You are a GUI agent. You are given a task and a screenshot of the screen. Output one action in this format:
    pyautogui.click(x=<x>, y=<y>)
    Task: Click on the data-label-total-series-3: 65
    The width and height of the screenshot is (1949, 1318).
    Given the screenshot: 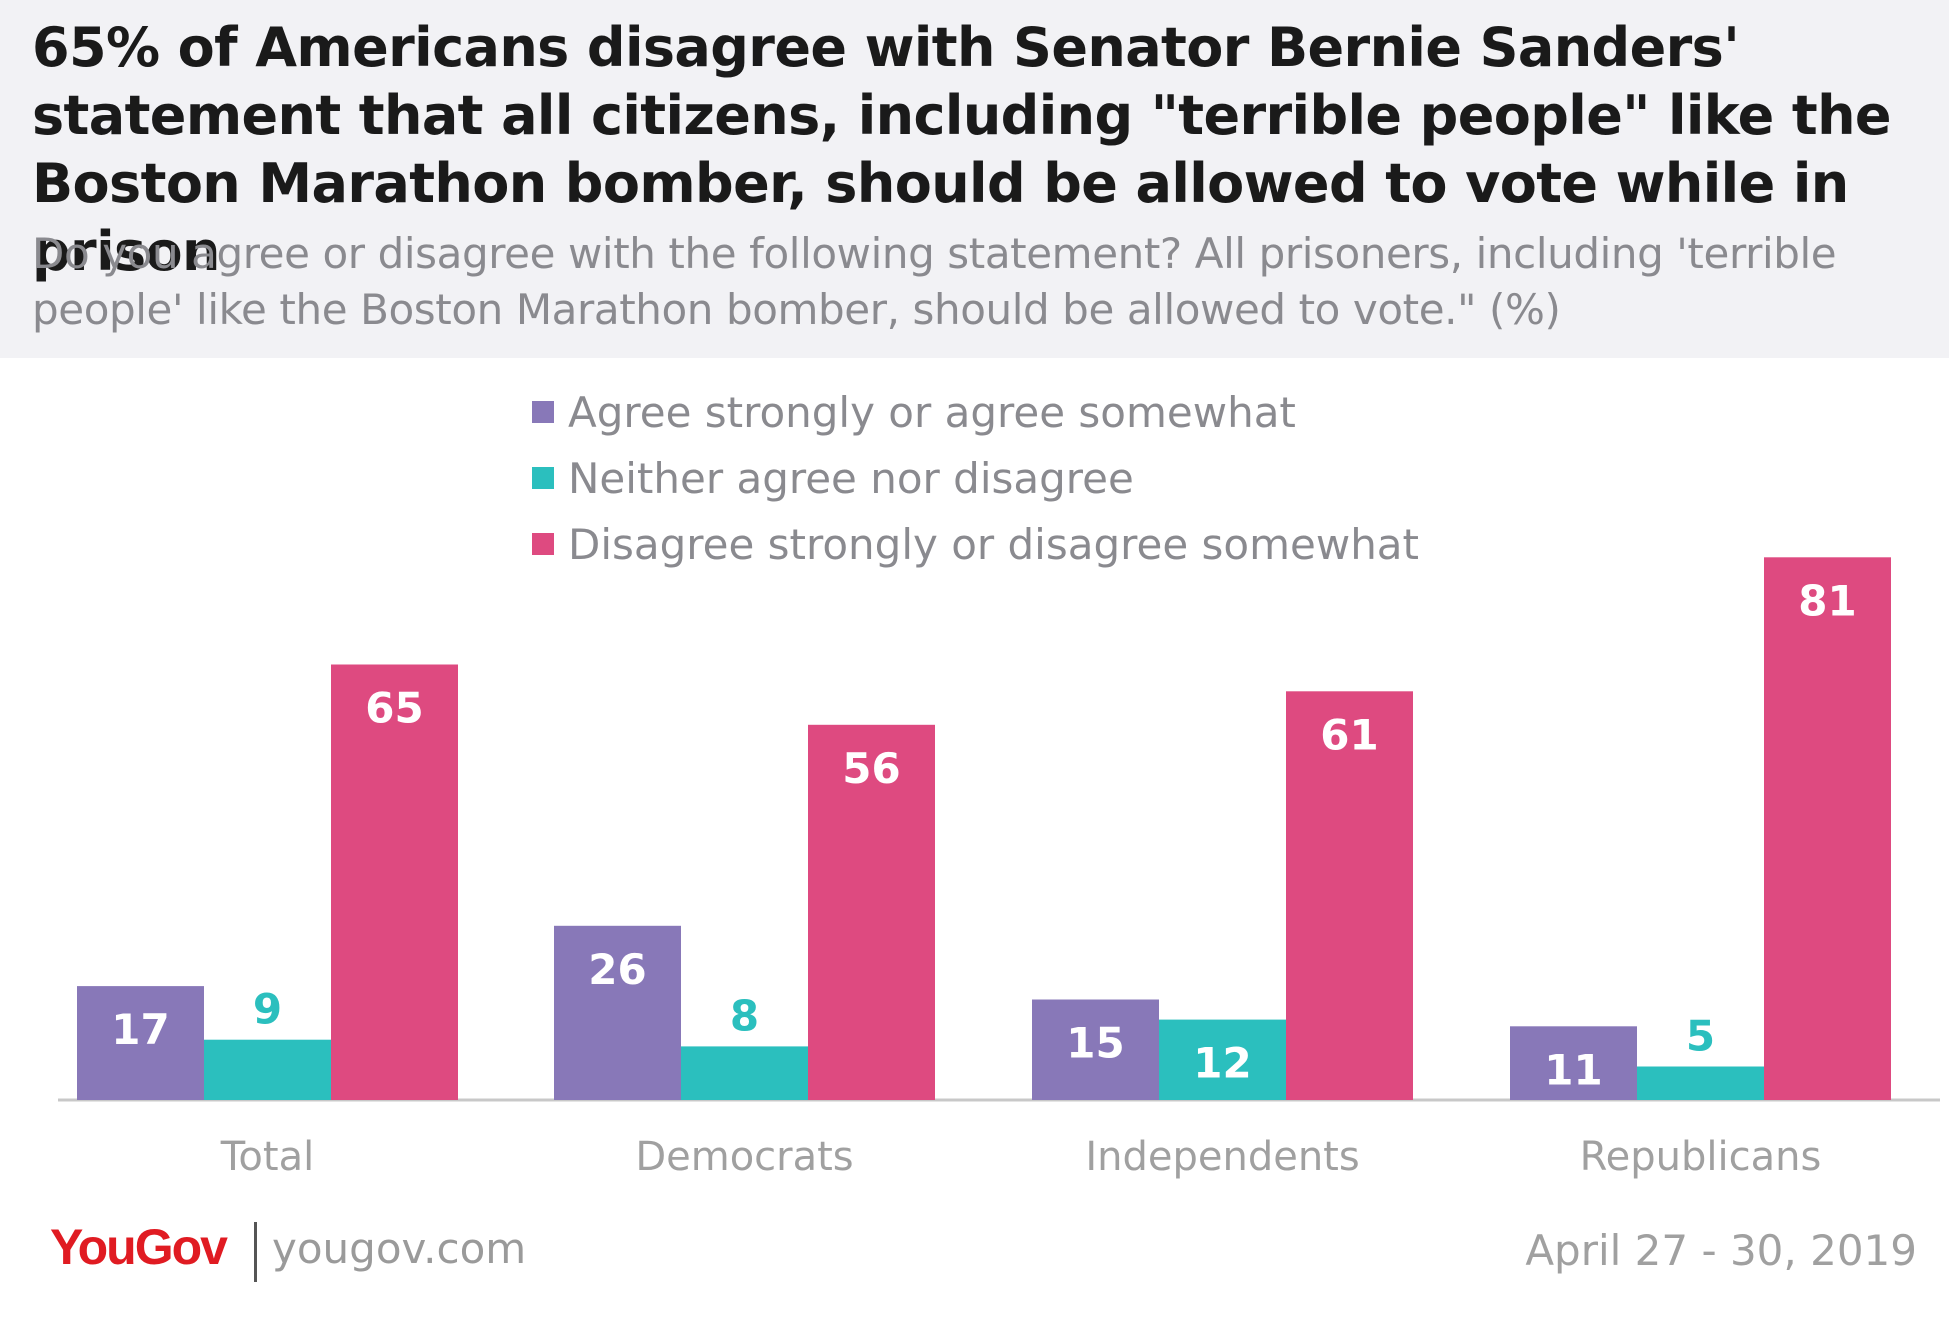 What is the action you would take?
    pyautogui.click(x=394, y=708)
    